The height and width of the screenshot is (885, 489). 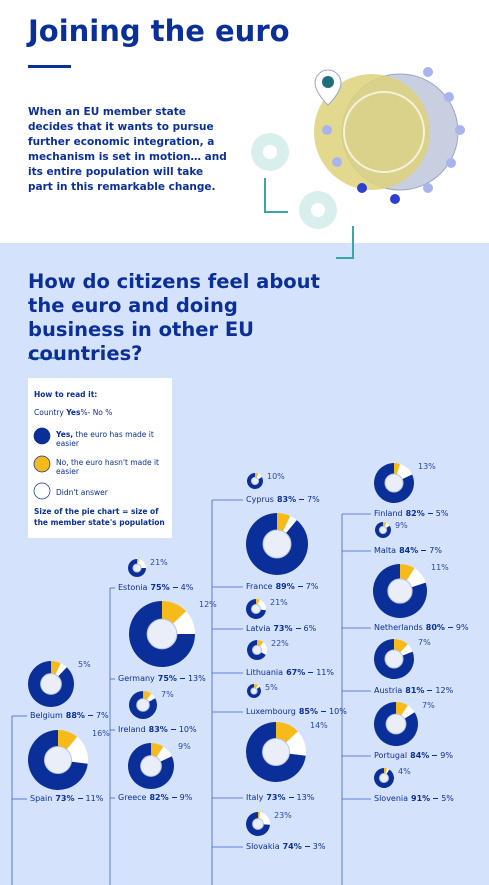 I want to click on unanswered-label: 11%, so click(x=440, y=567).